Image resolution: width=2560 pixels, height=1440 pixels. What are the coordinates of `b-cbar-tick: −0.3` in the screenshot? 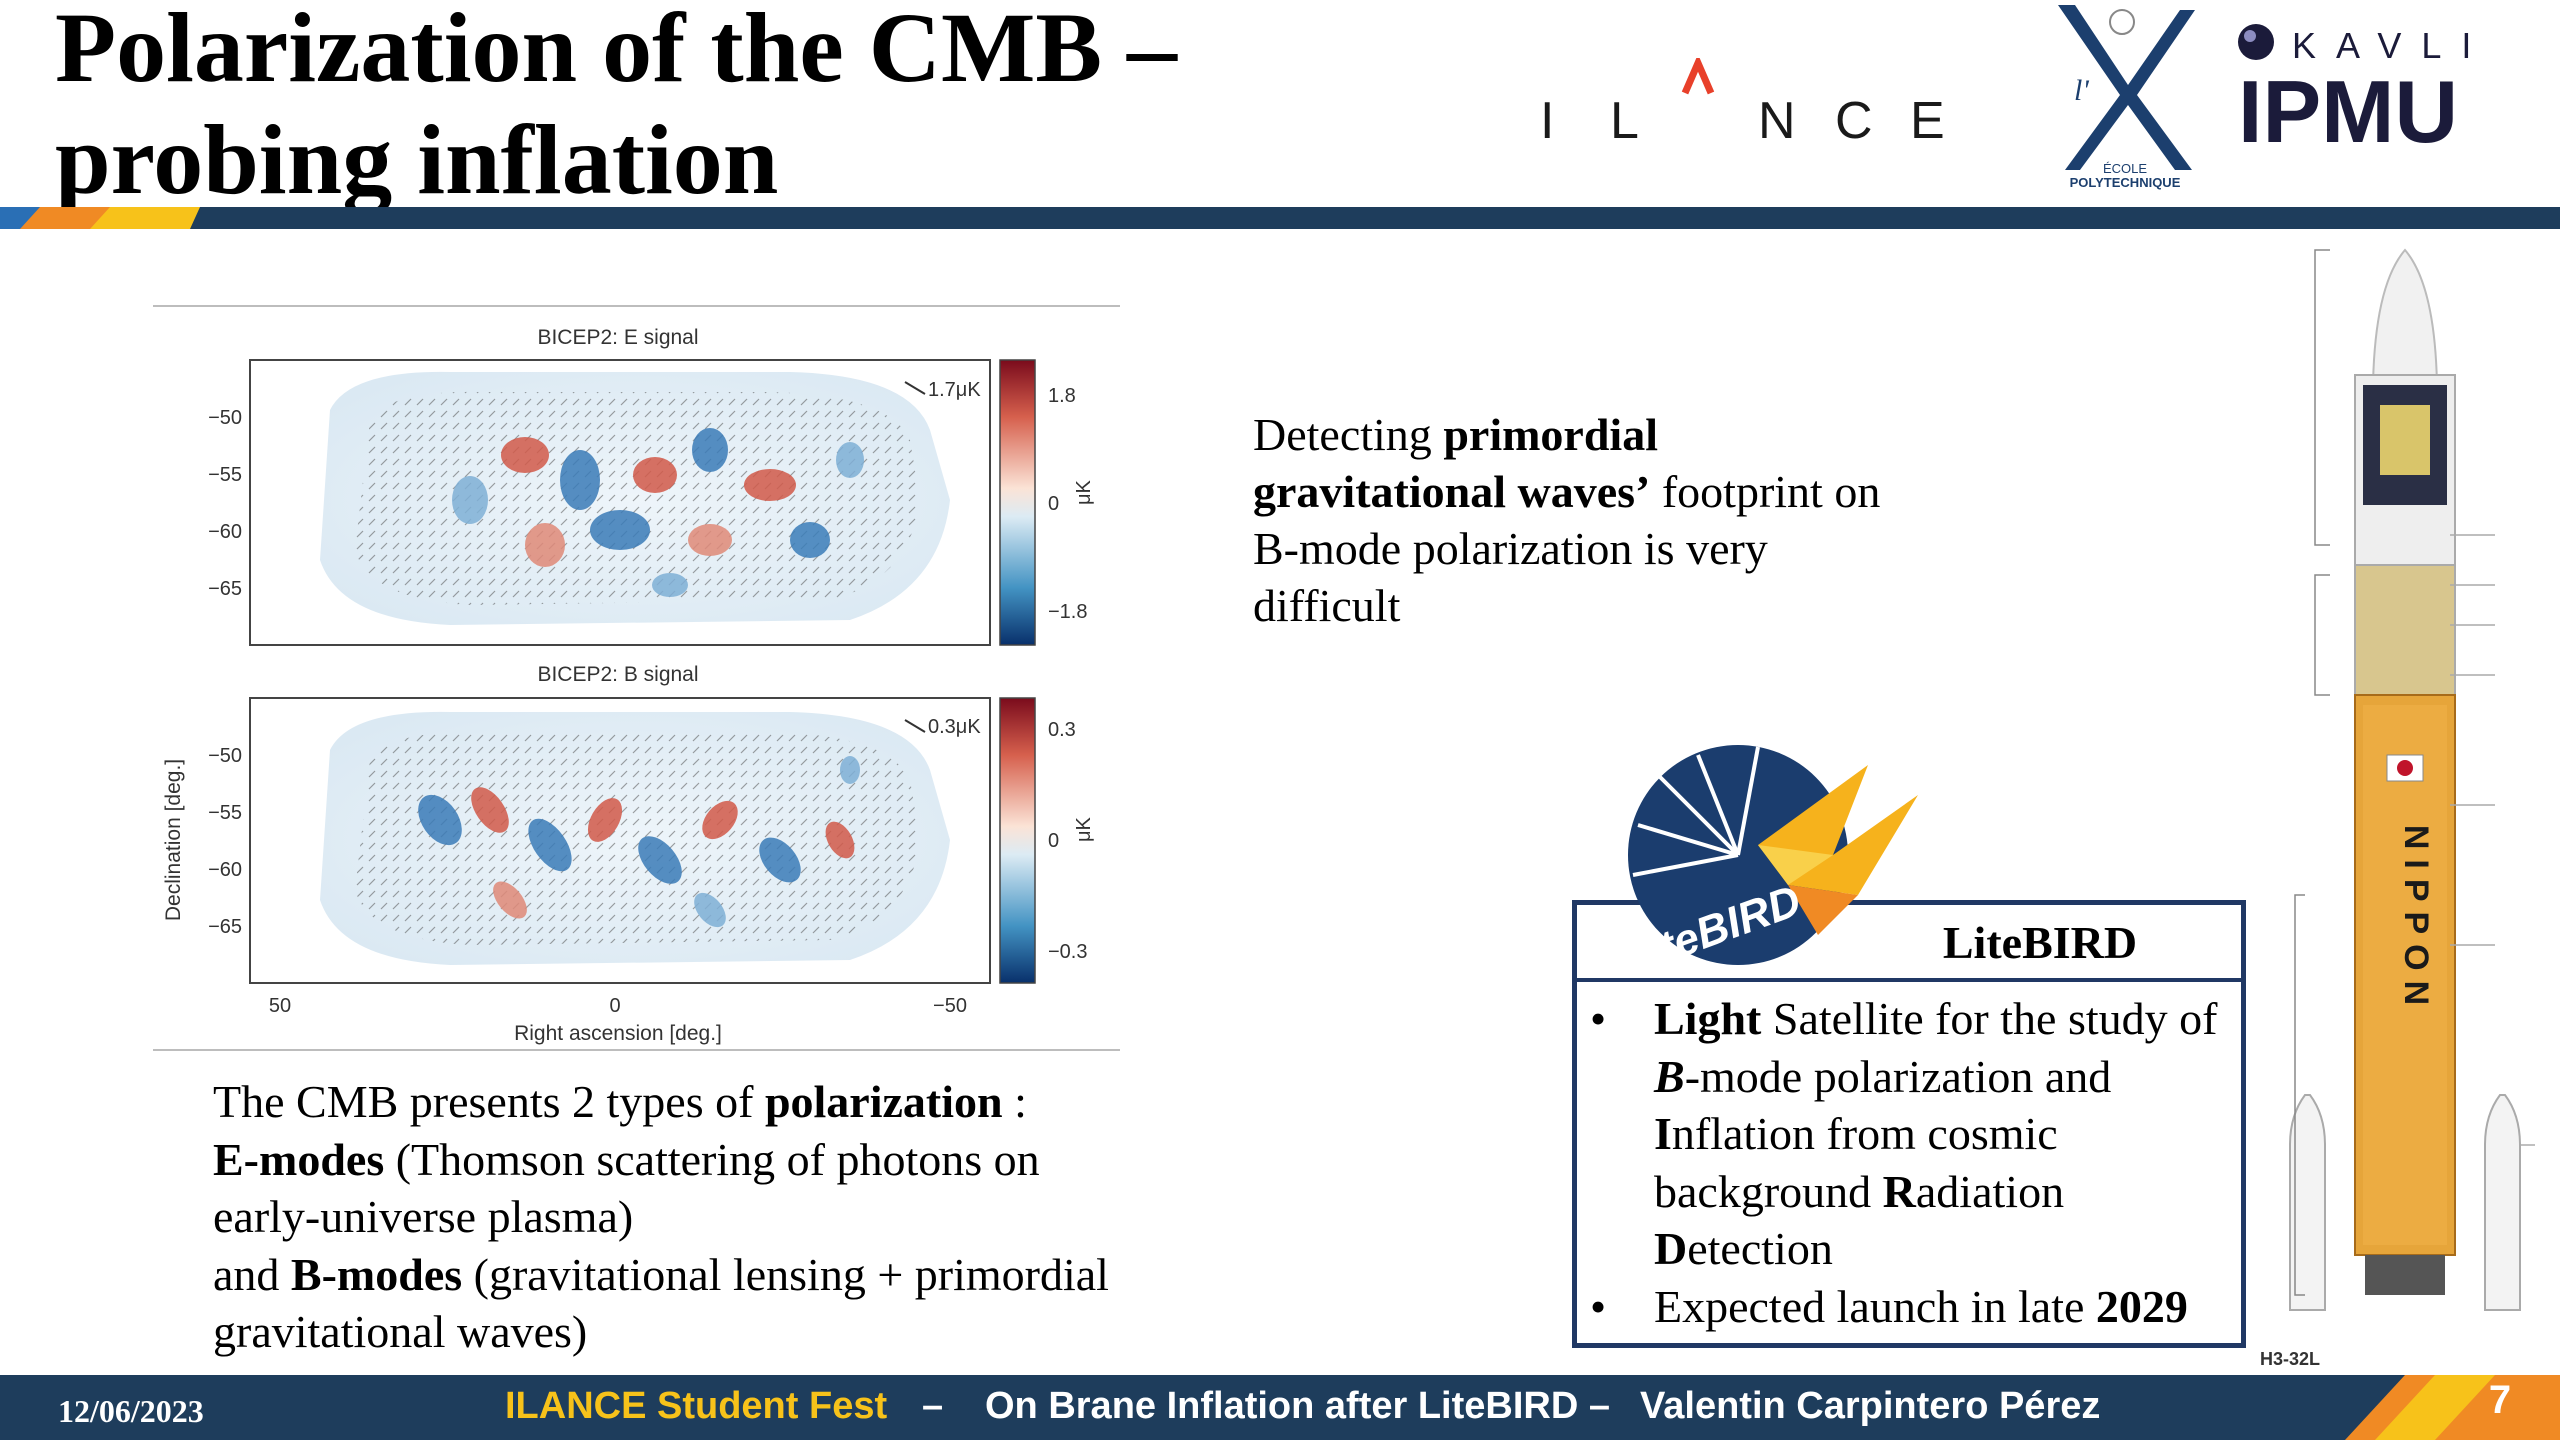 It's located at (1067, 952).